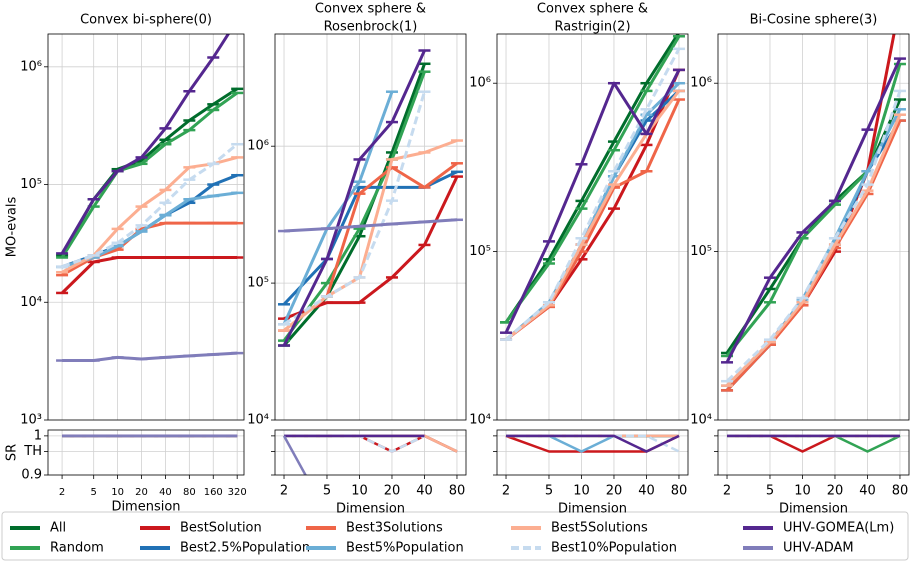 This screenshot has width=912, height=562. I want to click on legend-label: BestSolution, so click(221, 528).